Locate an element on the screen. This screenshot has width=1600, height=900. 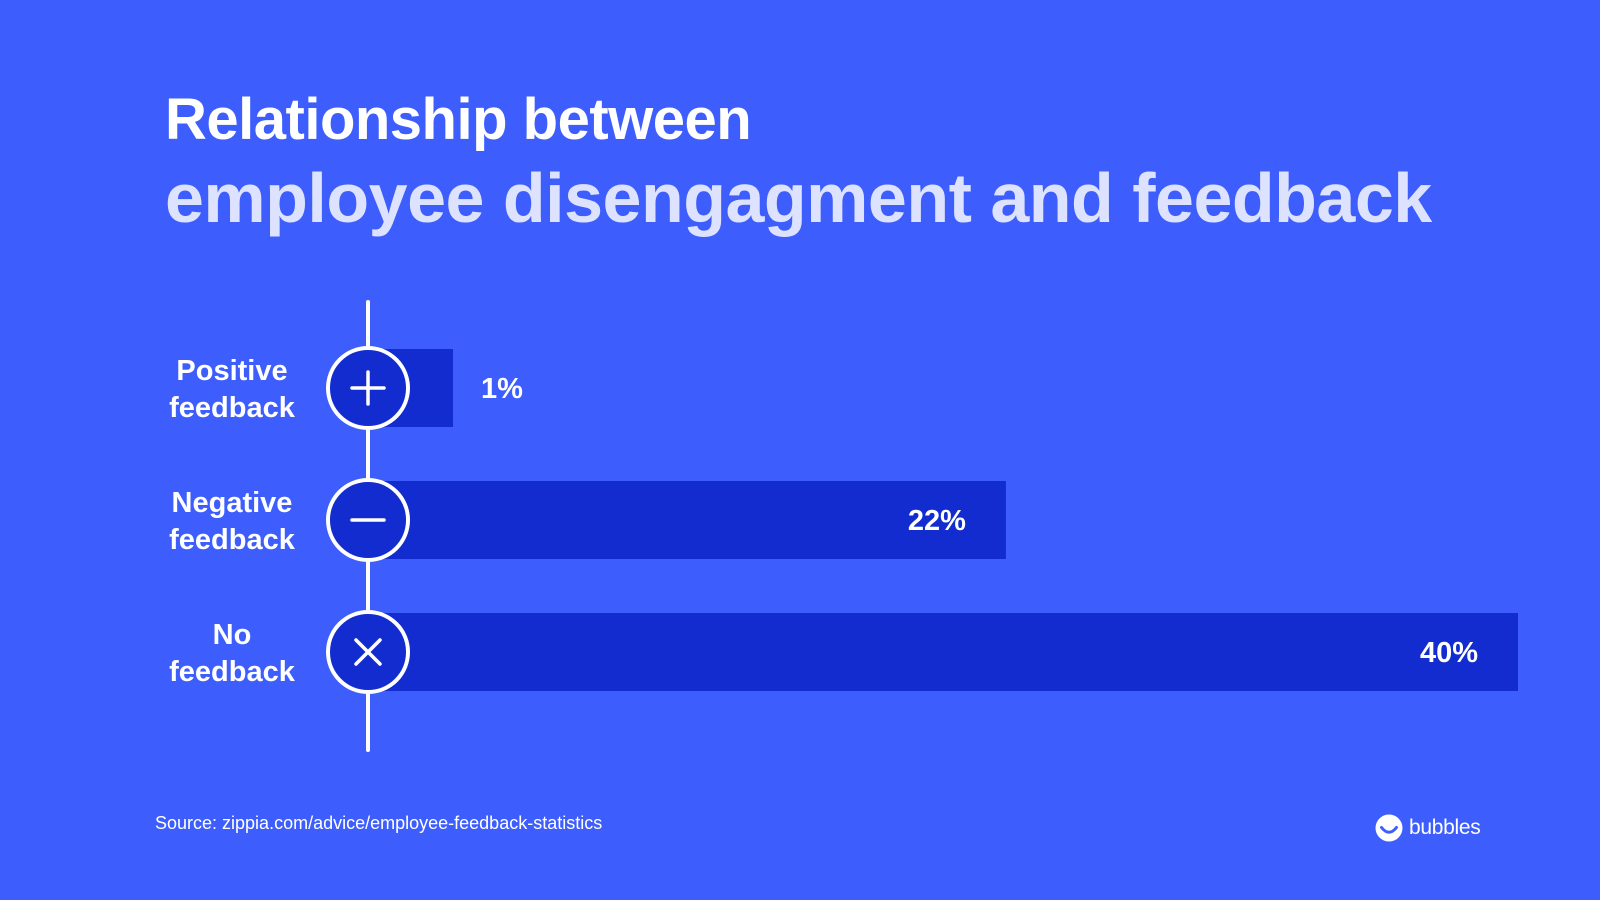
category-label: Negative feedback is located at coordinates (232, 521).